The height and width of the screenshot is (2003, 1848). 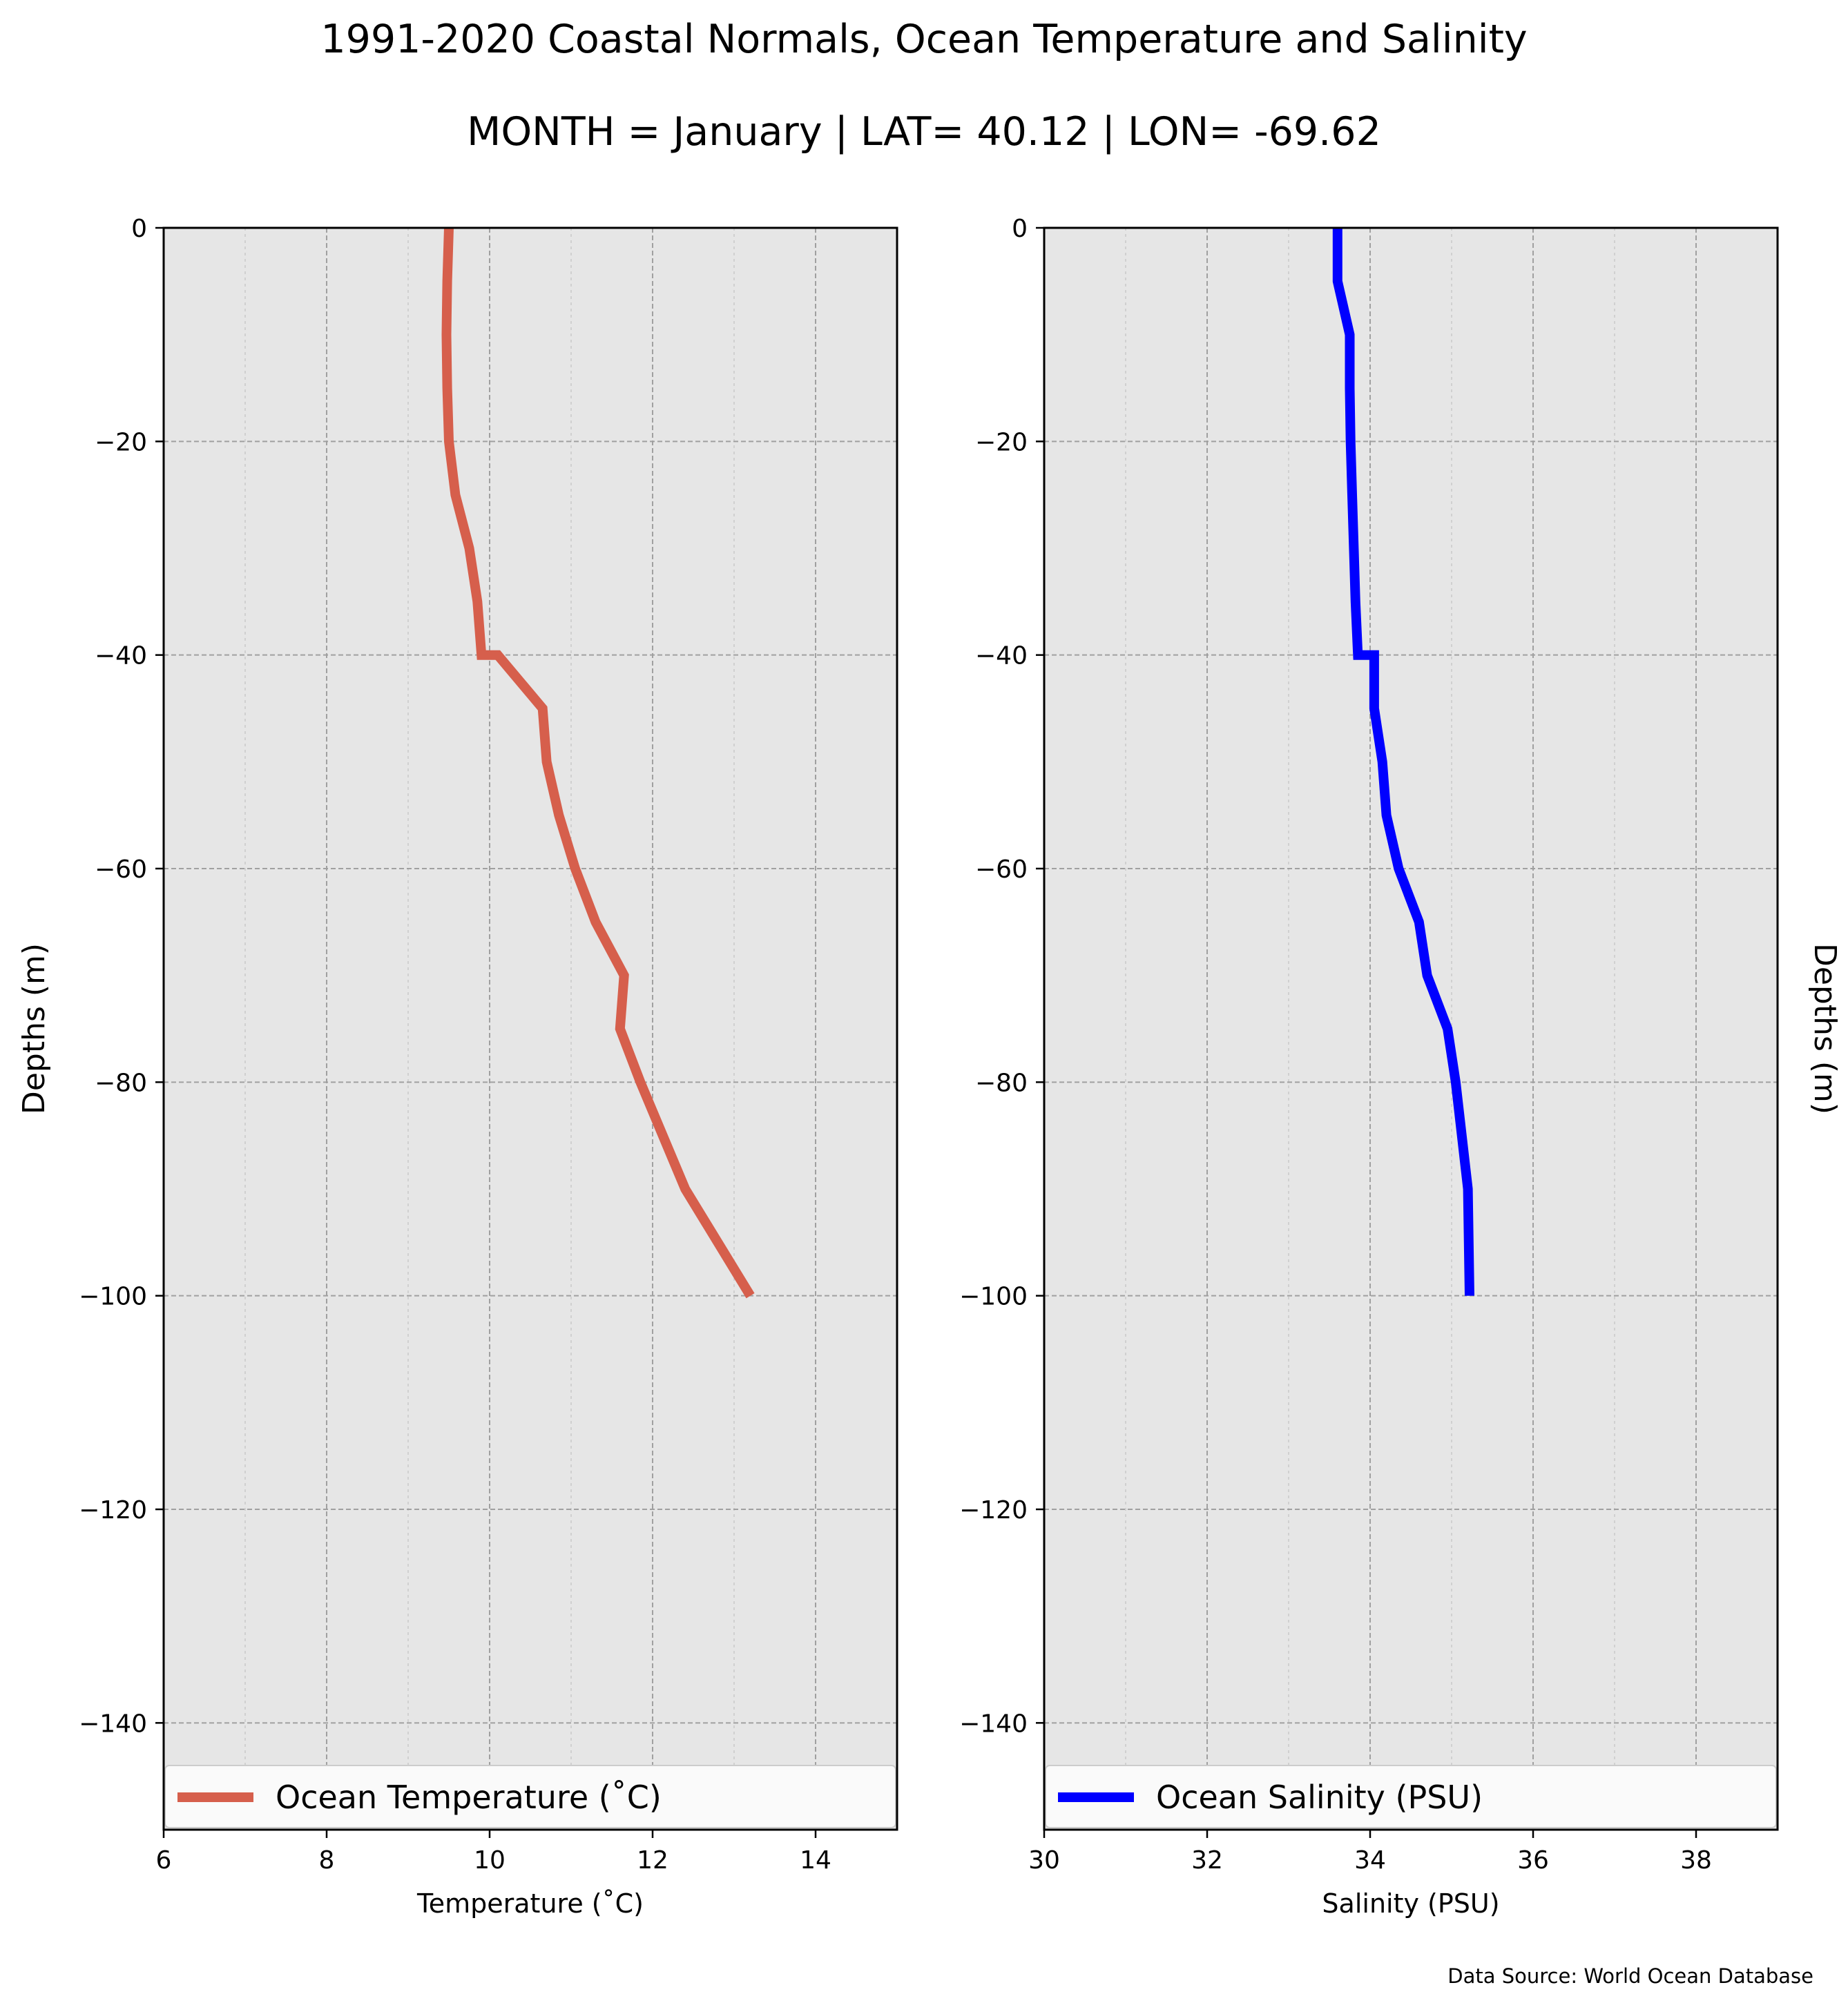 I want to click on legend-label: Ocean Temperature (˚C), so click(x=469, y=1798).